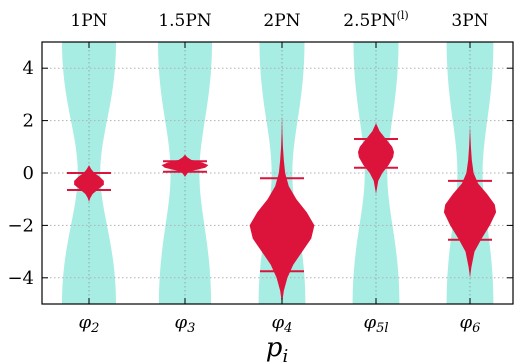 The height and width of the screenshot is (362, 514). What do you see at coordinates (20, 225) in the screenshot?
I see `y-tick-label: −2` at bounding box center [20, 225].